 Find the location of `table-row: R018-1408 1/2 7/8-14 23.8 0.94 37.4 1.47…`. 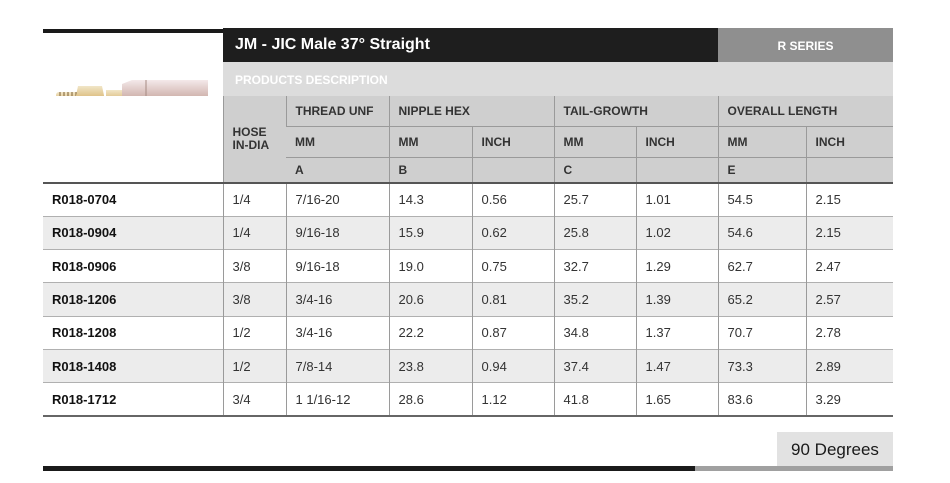

table-row: R018-1408 1/2 7/8-14 23.8 0.94 37.4 1.47… is located at coordinates (468, 365).